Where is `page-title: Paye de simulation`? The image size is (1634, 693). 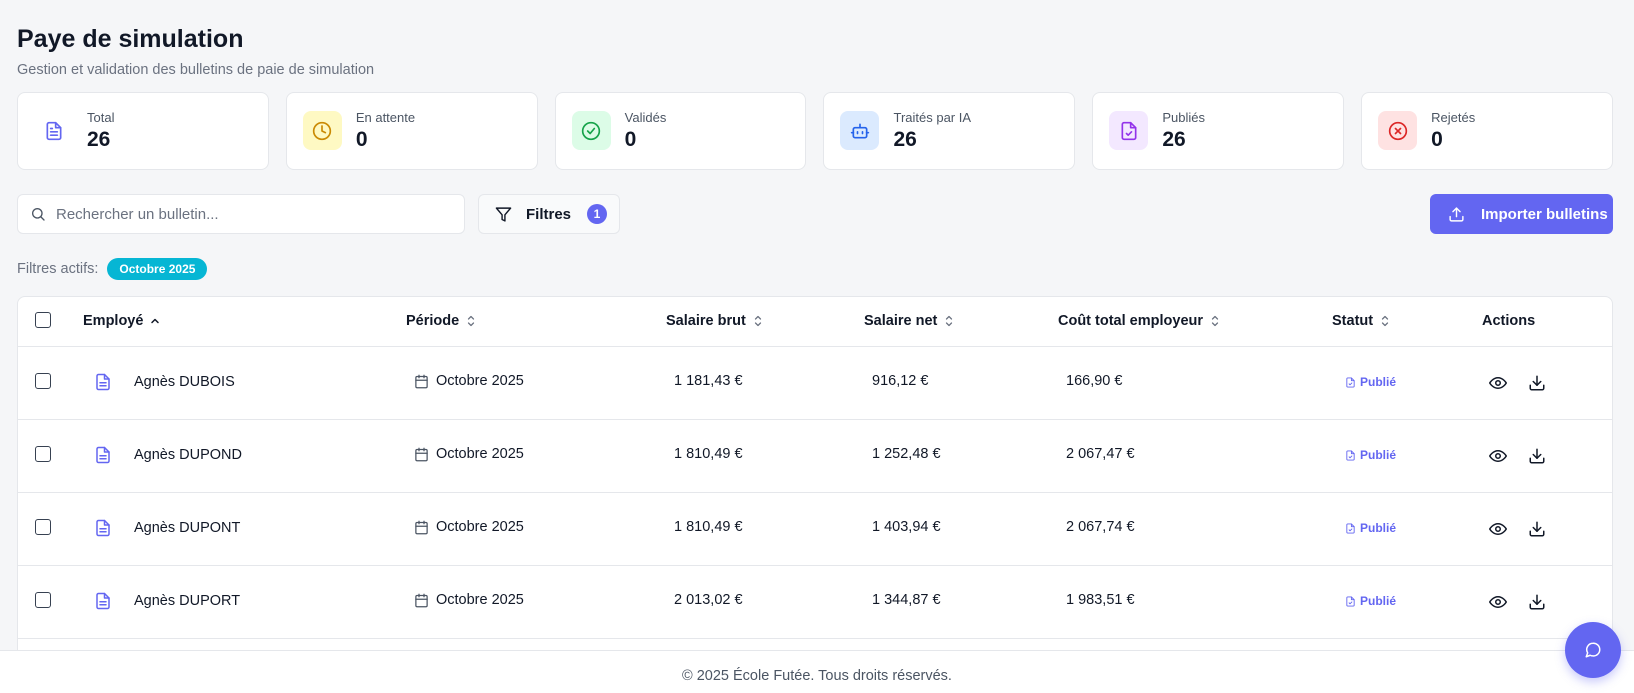
page-title: Paye de simulation is located at coordinates (130, 39).